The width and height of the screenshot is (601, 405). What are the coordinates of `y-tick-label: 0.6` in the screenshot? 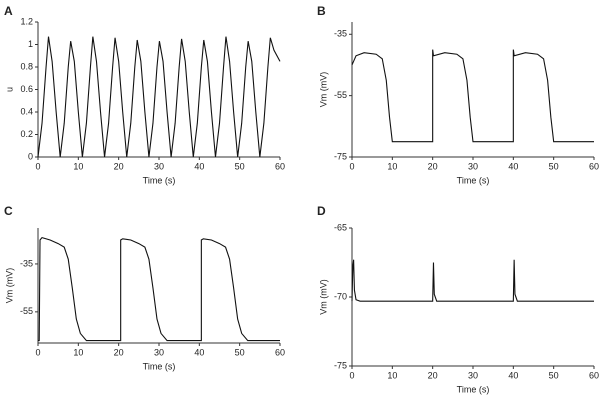 It's located at (26, 89).